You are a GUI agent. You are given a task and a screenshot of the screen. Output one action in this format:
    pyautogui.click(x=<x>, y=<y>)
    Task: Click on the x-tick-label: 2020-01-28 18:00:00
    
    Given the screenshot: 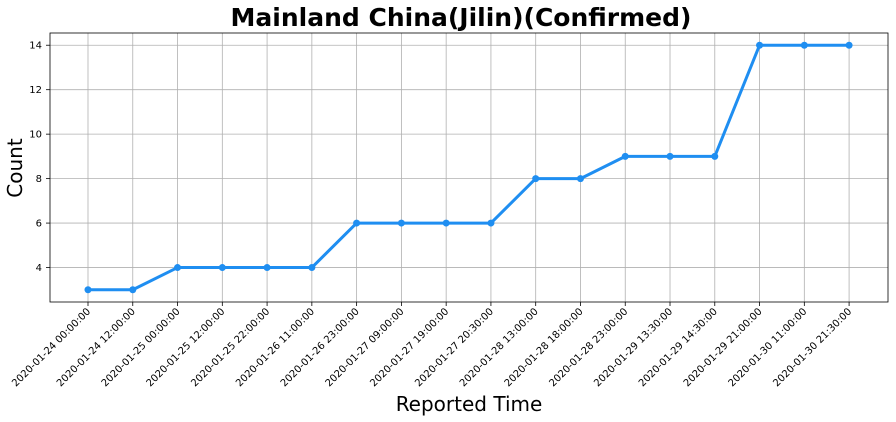 What is the action you would take?
    pyautogui.click(x=544, y=347)
    